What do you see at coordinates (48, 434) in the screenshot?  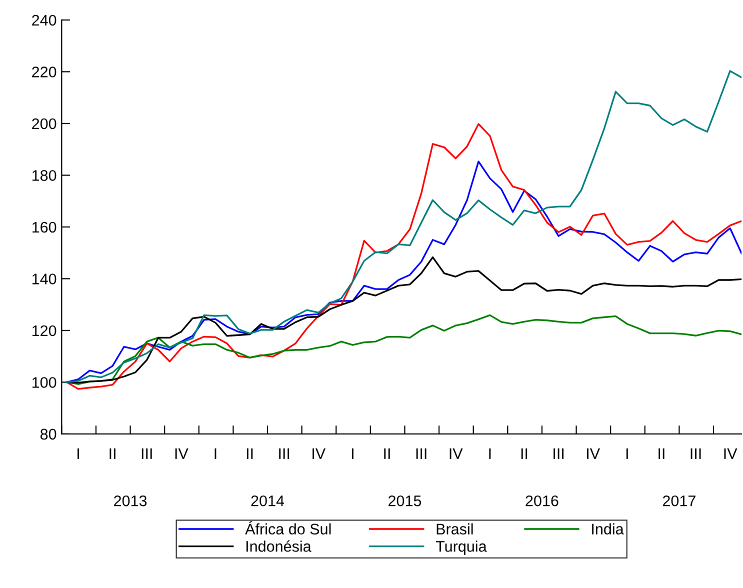 I see `y-tick-label: 80` at bounding box center [48, 434].